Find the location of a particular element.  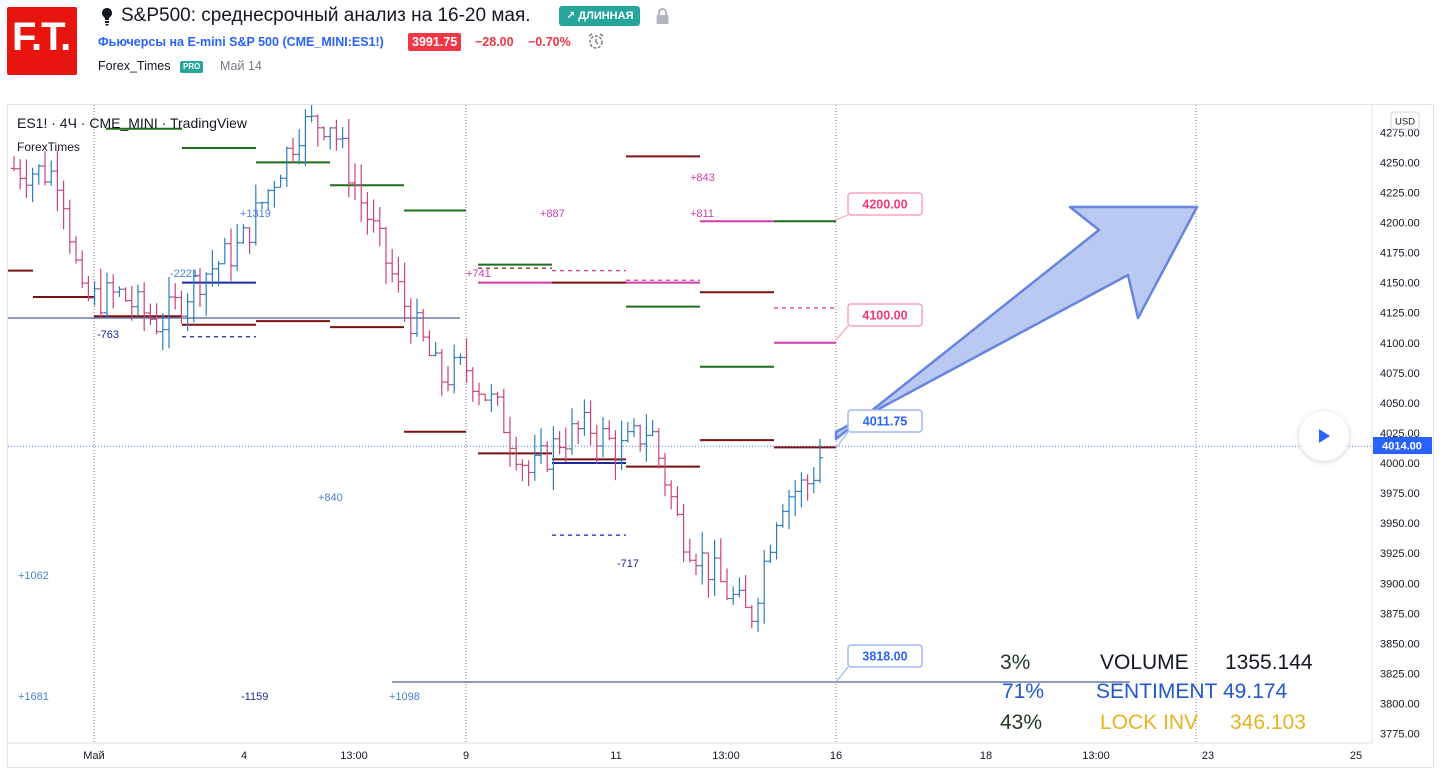

volume-annotation: +1681 is located at coordinates (33, 697).